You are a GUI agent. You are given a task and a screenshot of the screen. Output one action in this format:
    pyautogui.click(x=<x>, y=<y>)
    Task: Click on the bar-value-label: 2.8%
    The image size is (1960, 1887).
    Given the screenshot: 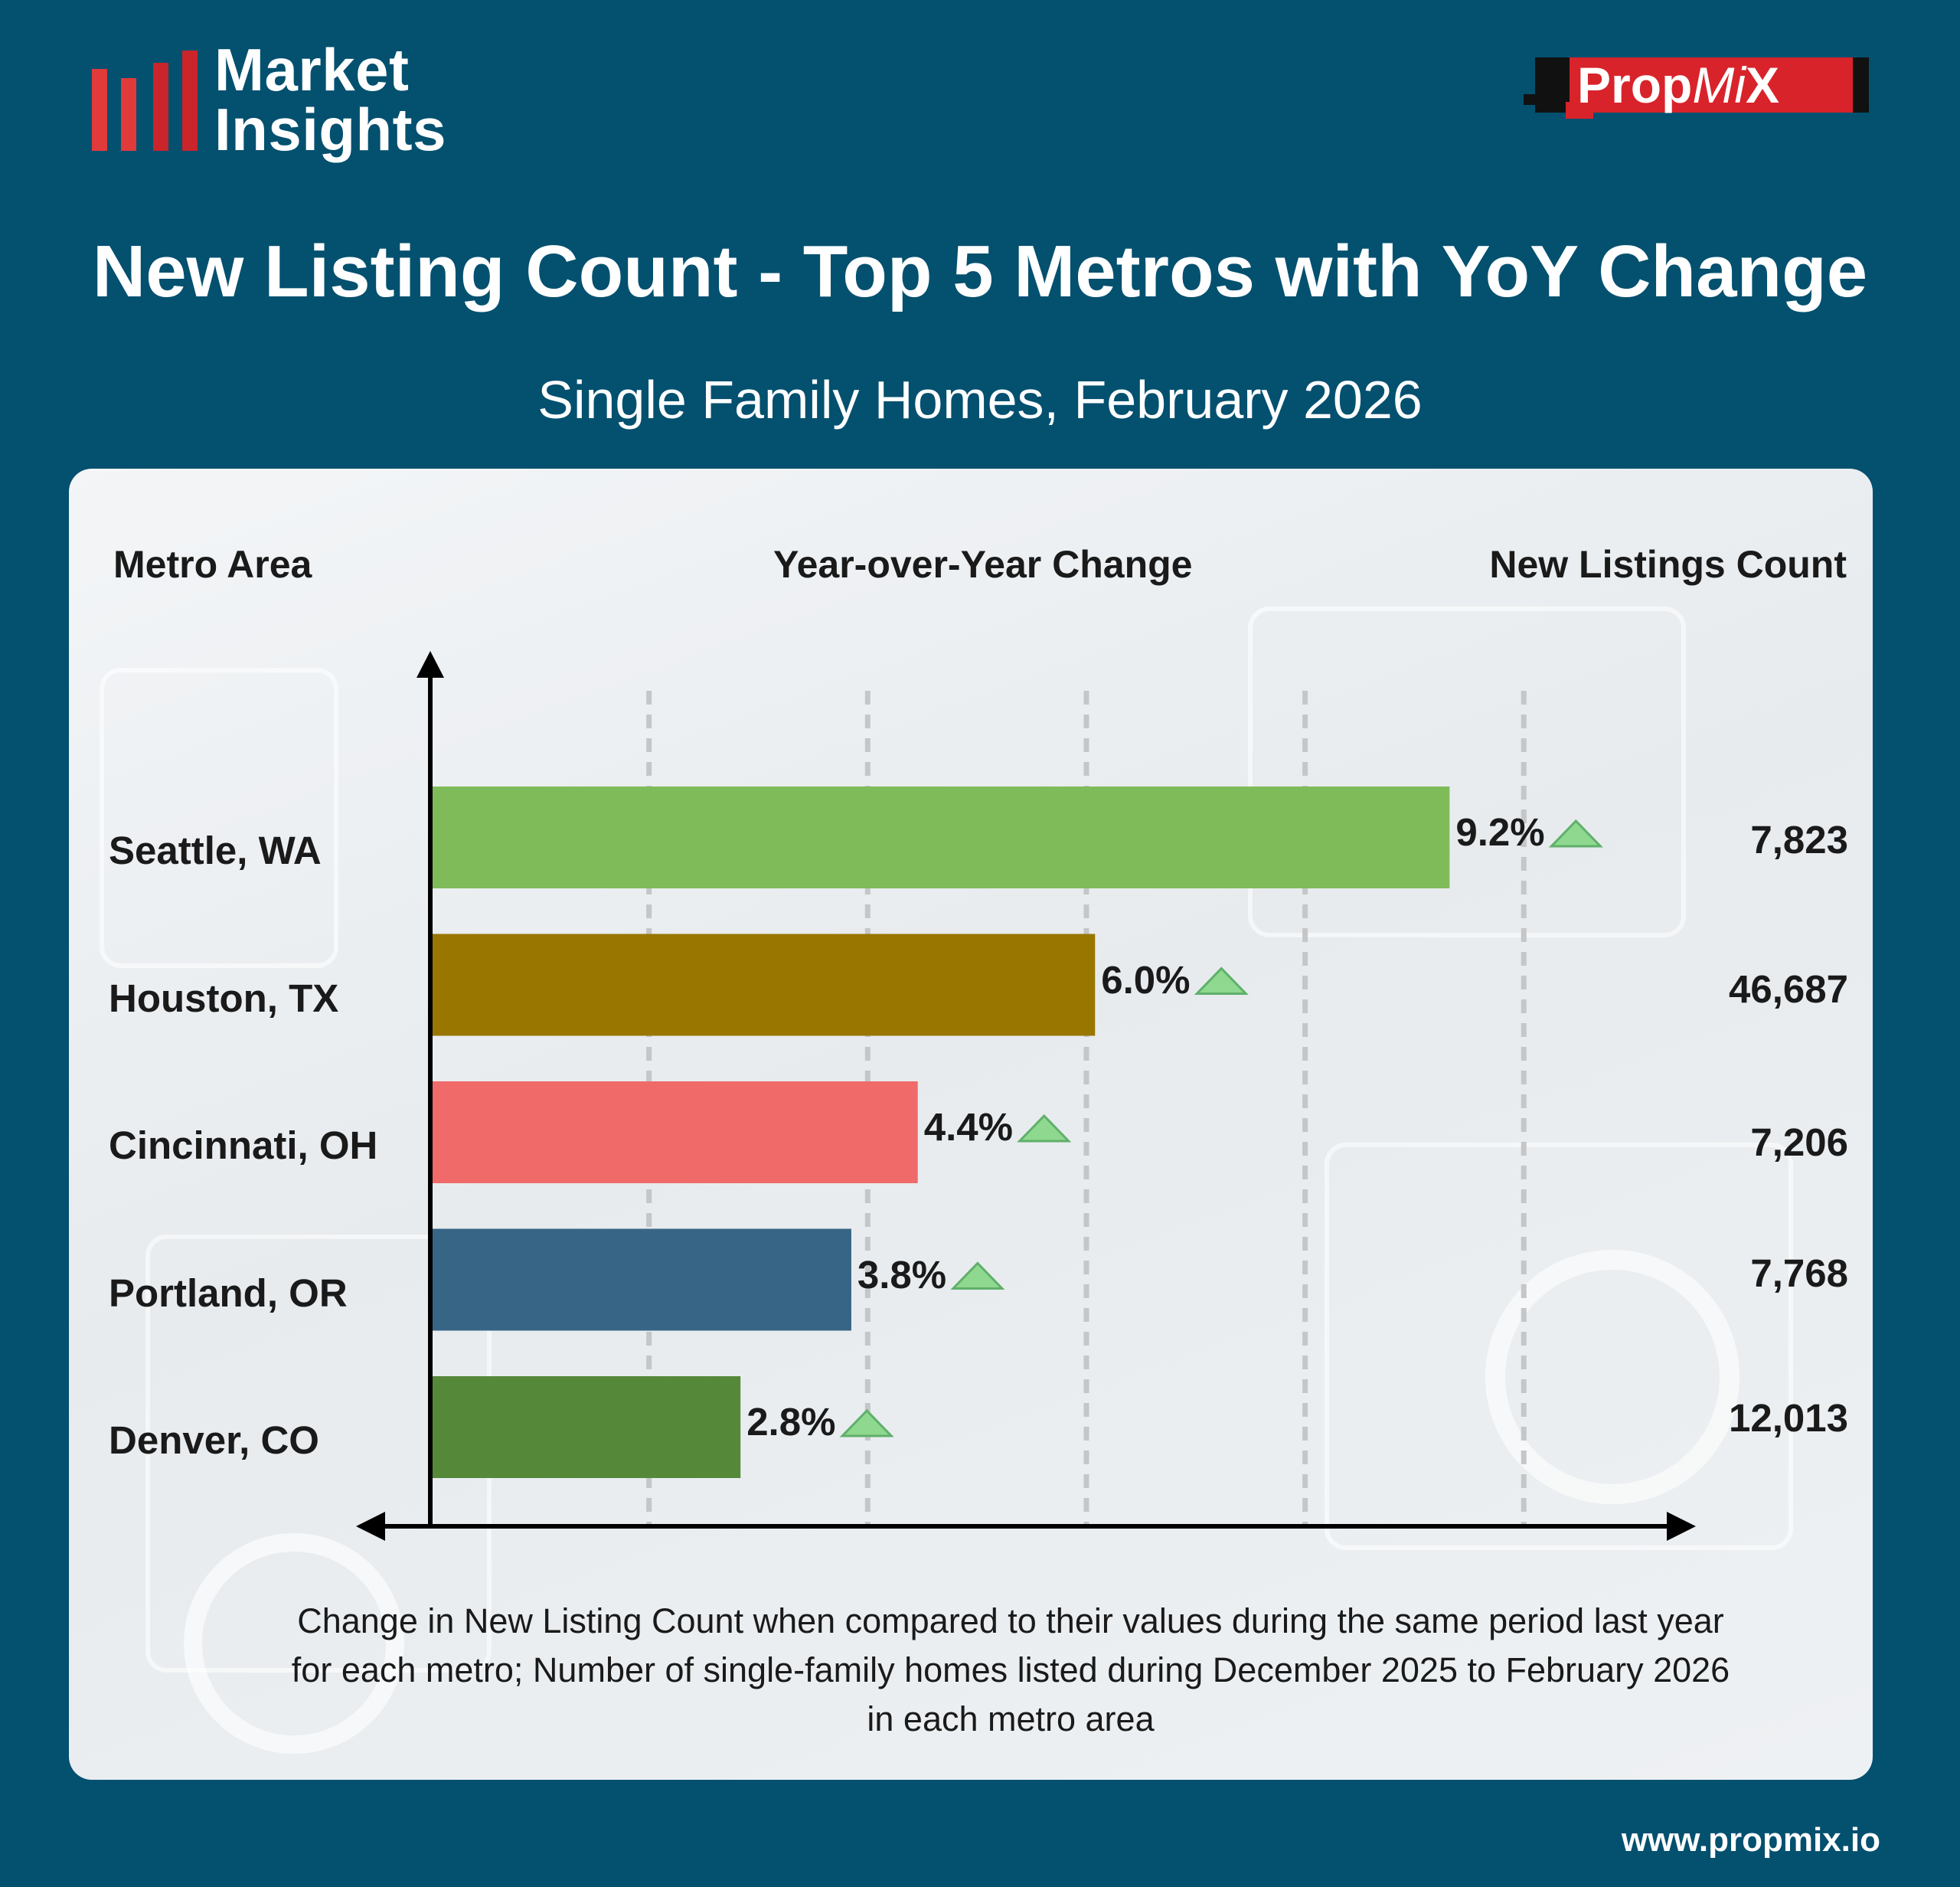 What is the action you would take?
    pyautogui.click(x=791, y=1422)
    